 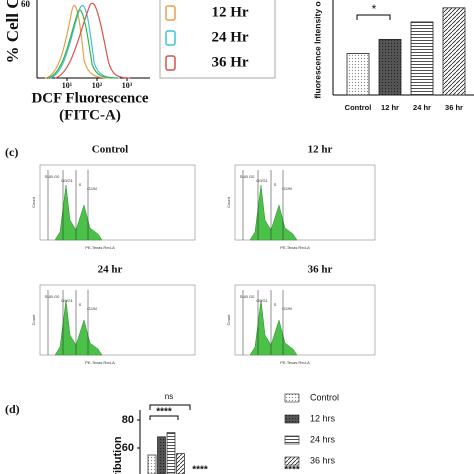 I want to click on x-tick-label: 10¹, so click(x=67, y=85).